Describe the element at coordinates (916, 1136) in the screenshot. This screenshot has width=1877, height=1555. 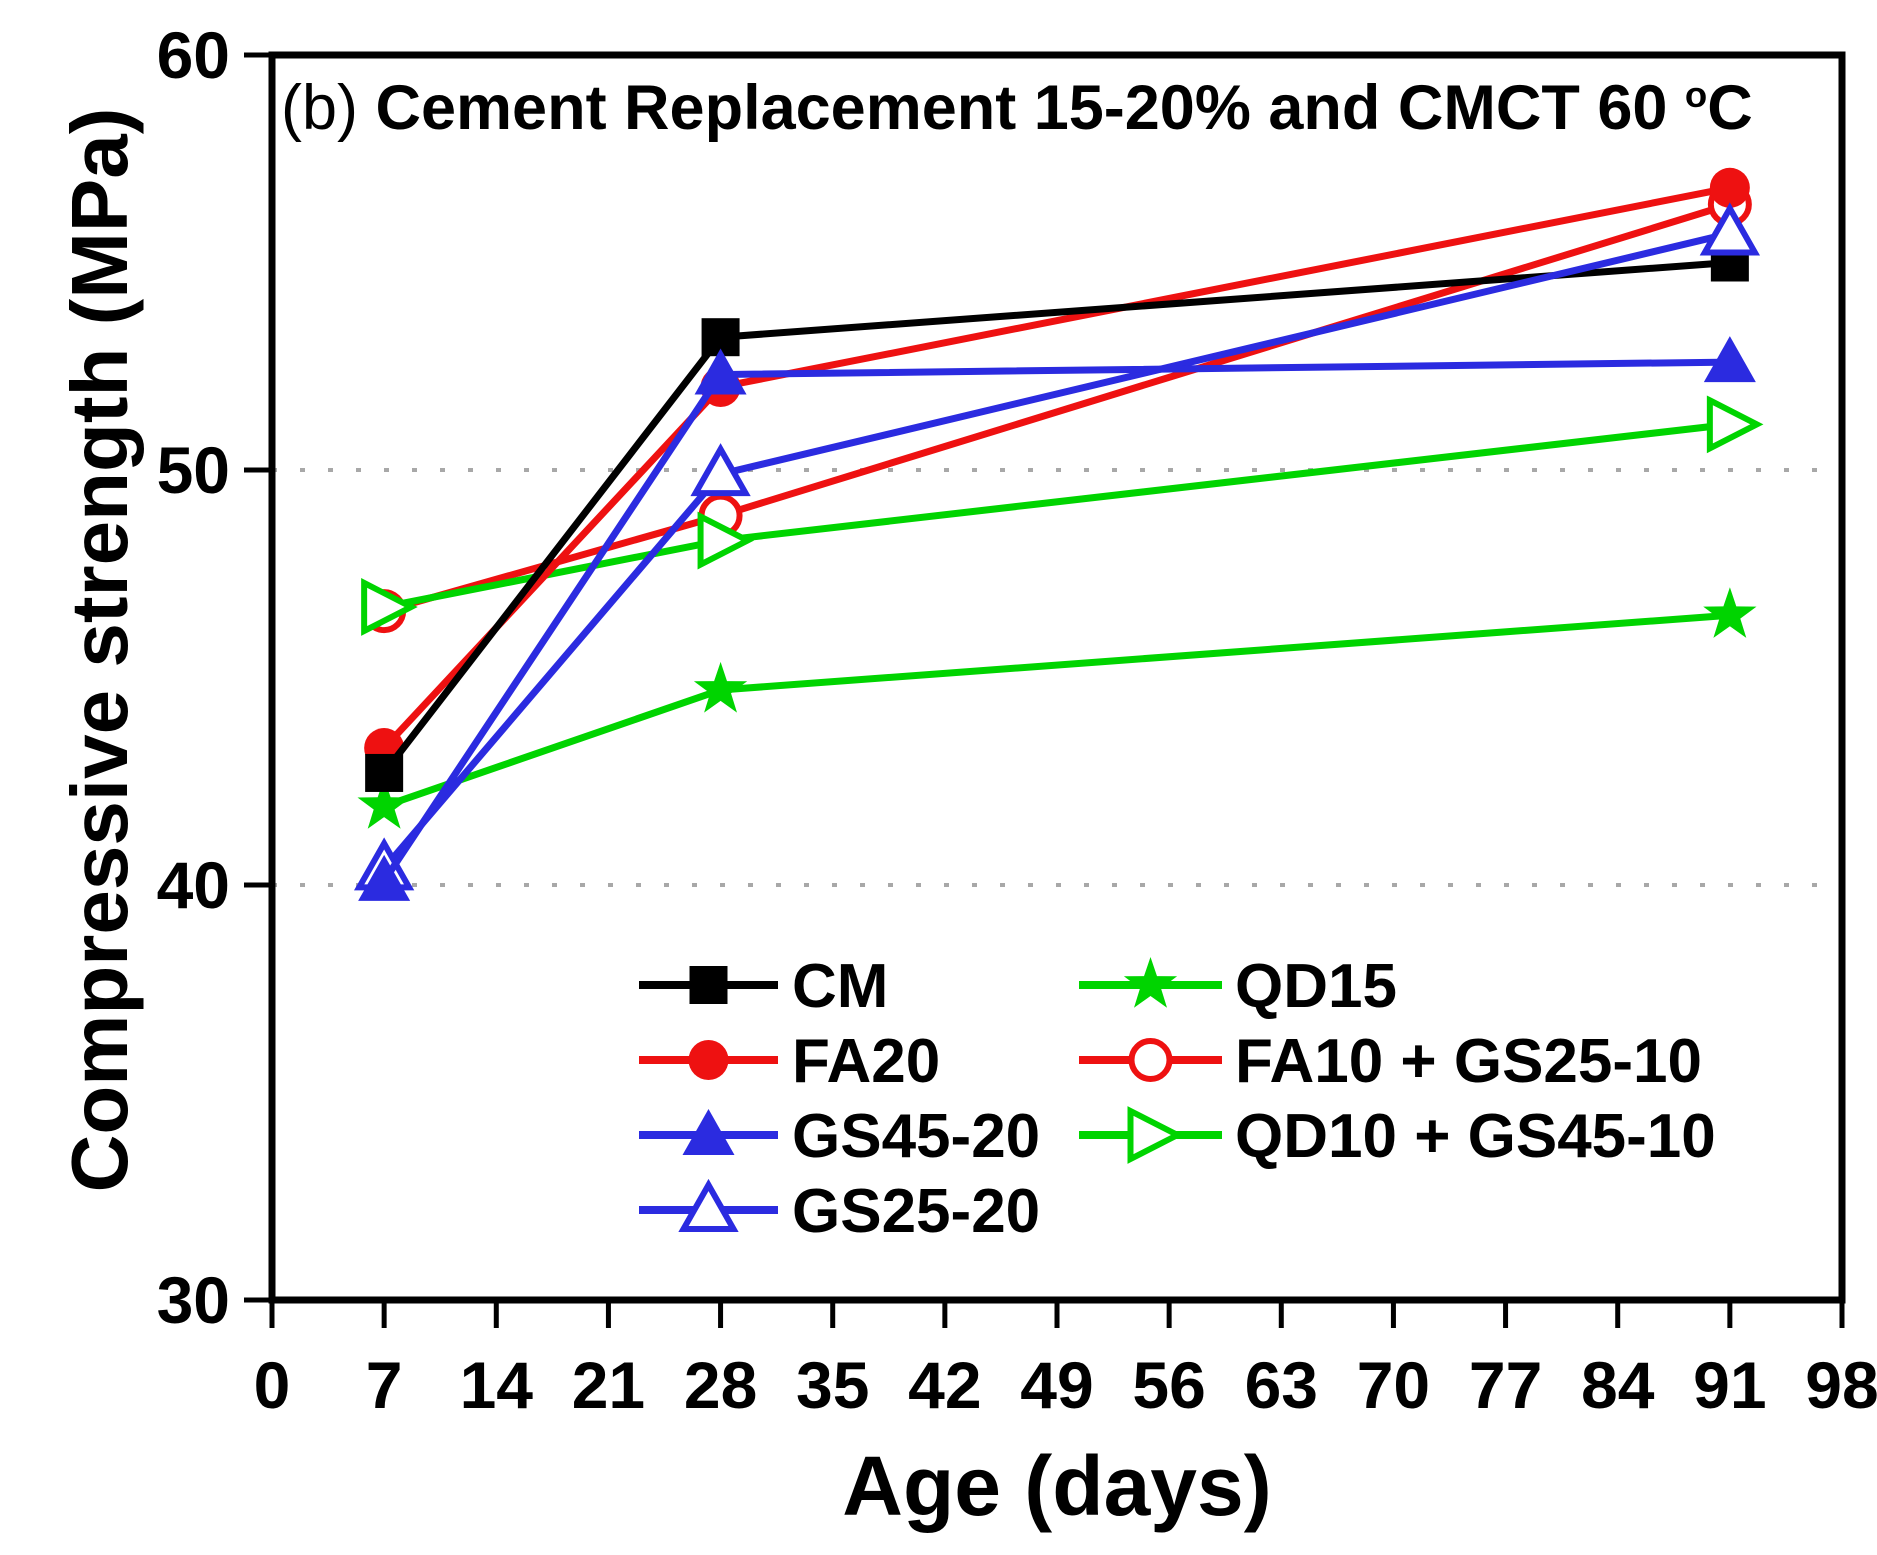
I see `legend-label-GS45-20: GS45-20` at that location.